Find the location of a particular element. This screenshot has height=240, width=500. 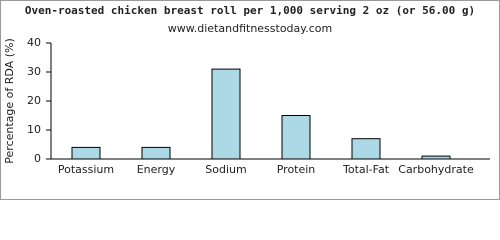

y-tick-label: 40 is located at coordinates (34, 42).